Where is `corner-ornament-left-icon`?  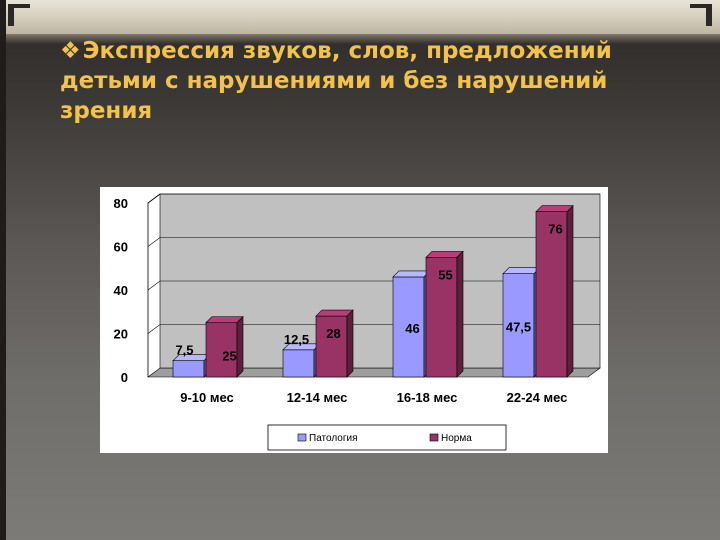 corner-ornament-left-icon is located at coordinates (19, 15).